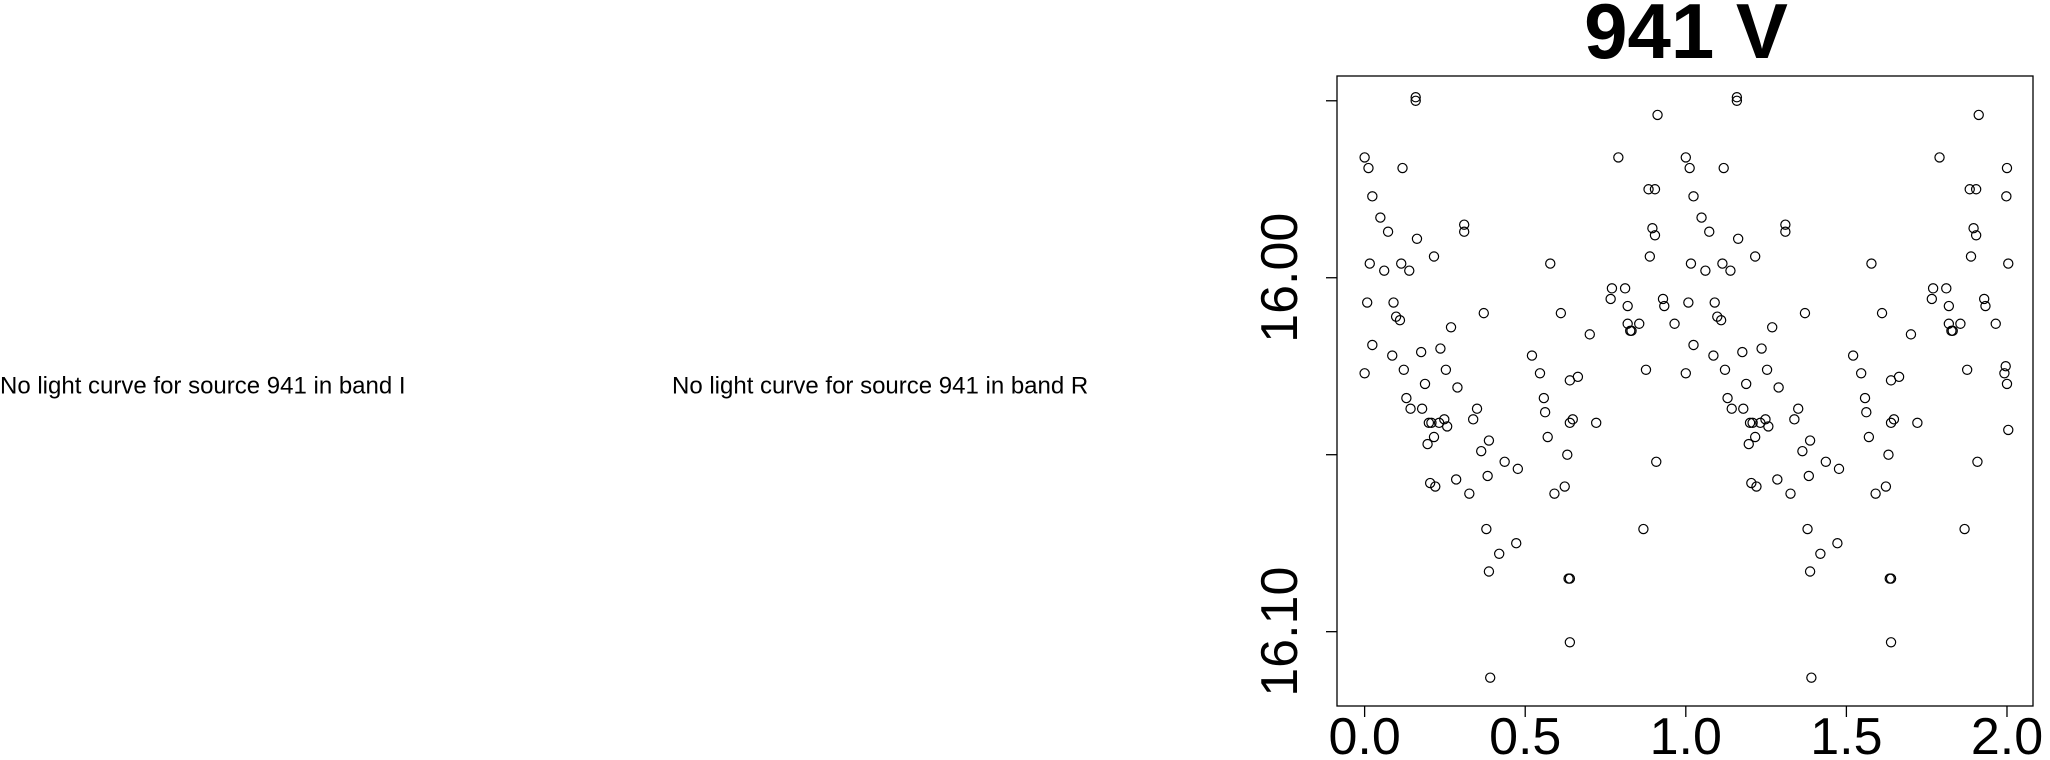  What do you see at coordinates (1280, 632) in the screenshot?
I see `y-tick-label: 16.10` at bounding box center [1280, 632].